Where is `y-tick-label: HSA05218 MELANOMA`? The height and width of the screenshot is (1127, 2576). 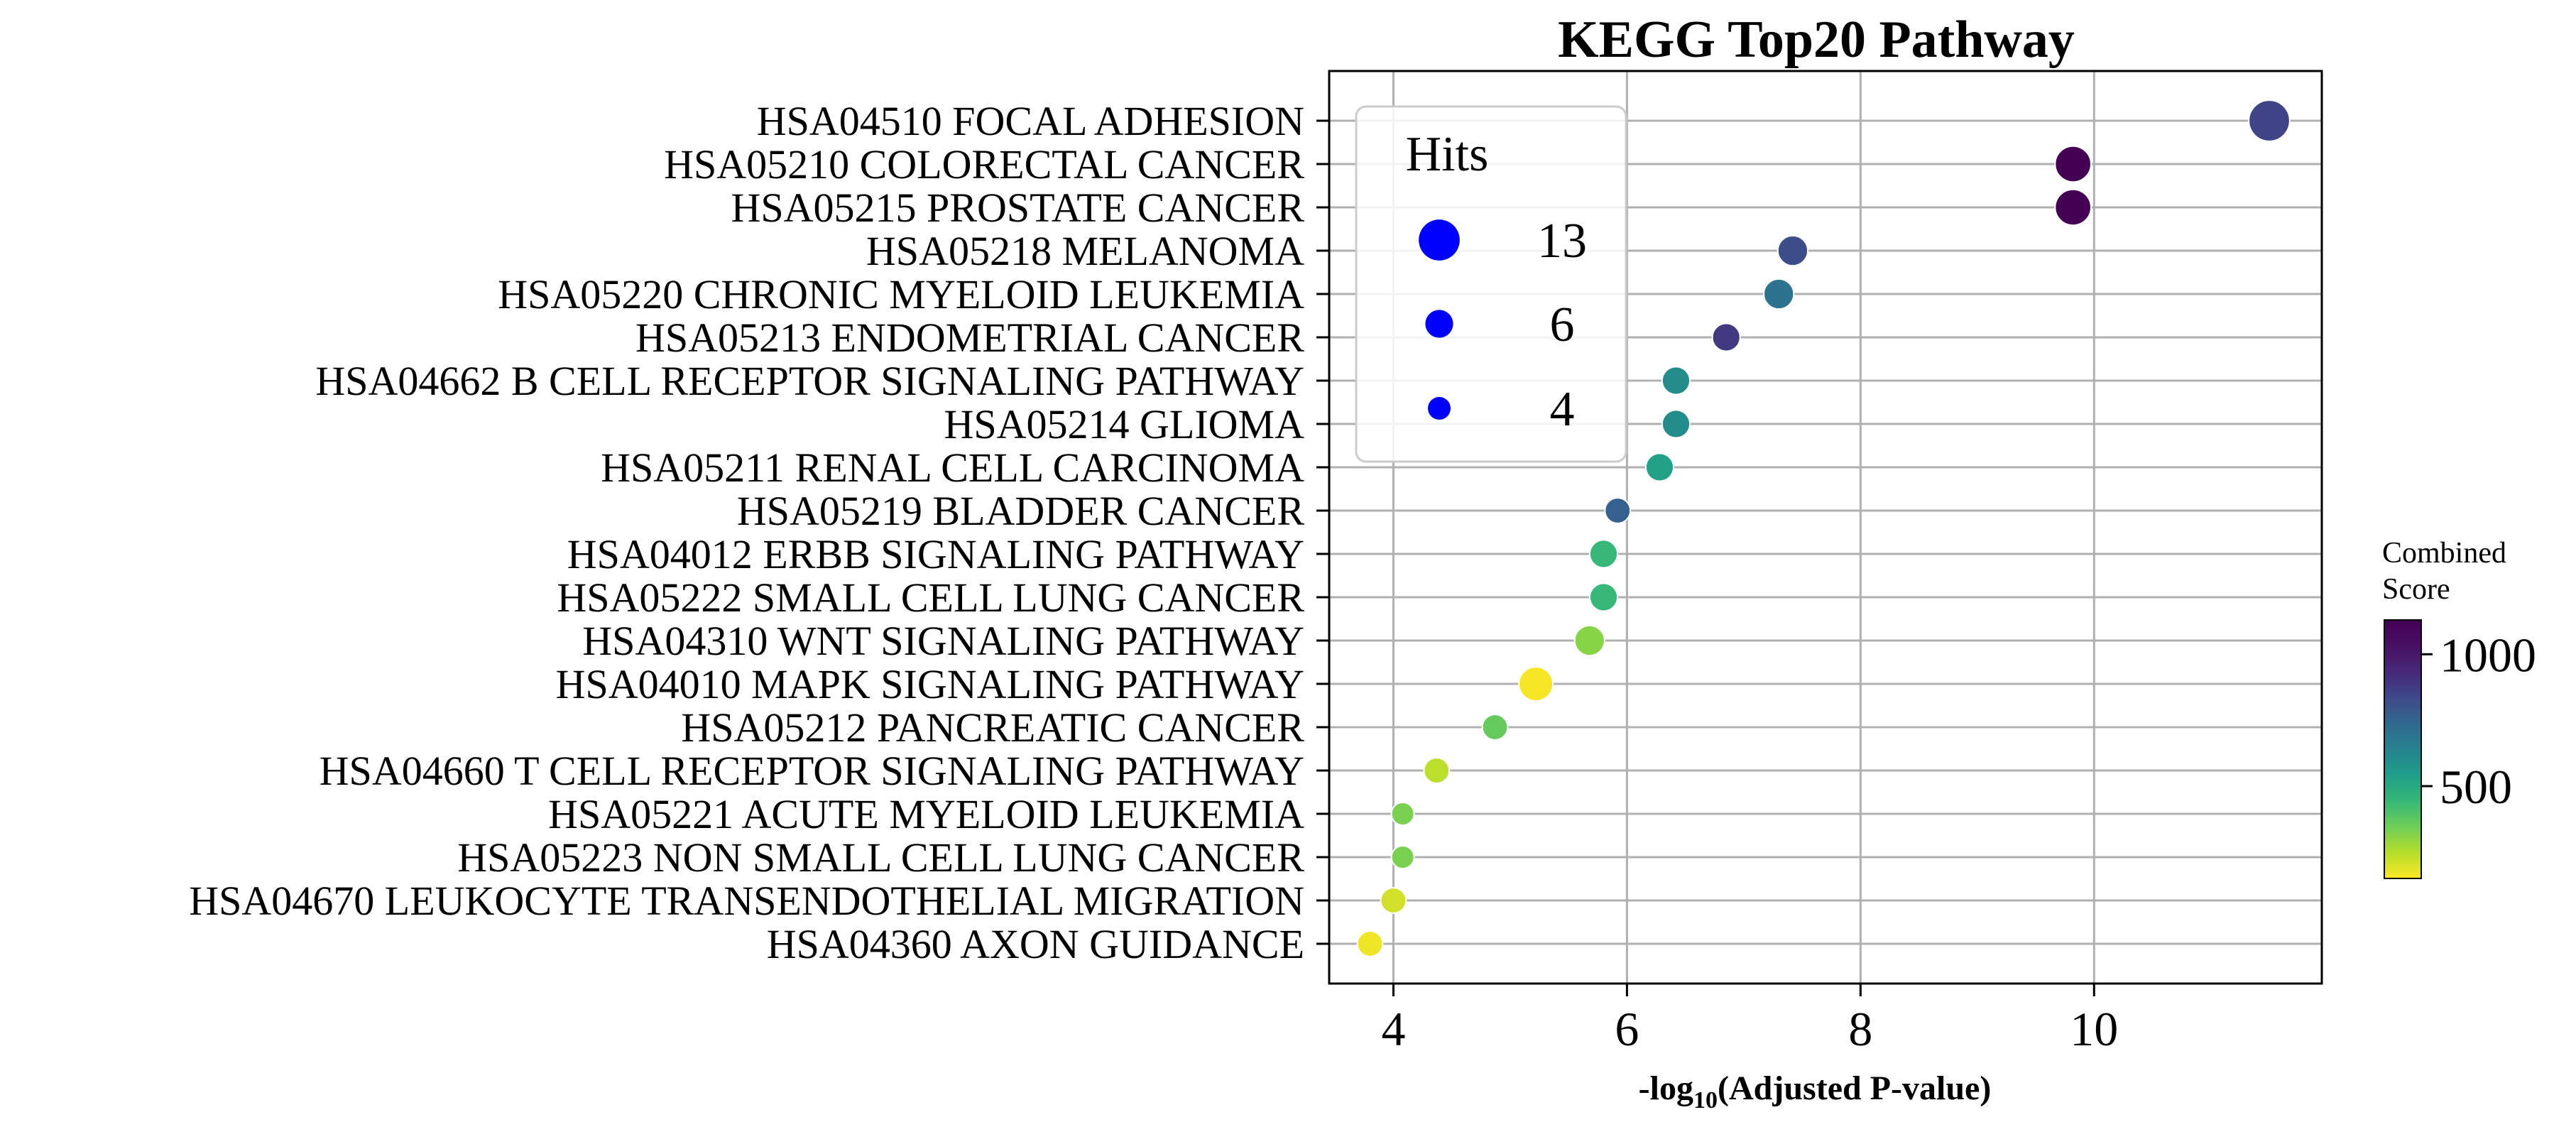 y-tick-label: HSA05218 MELANOMA is located at coordinates (1085, 251).